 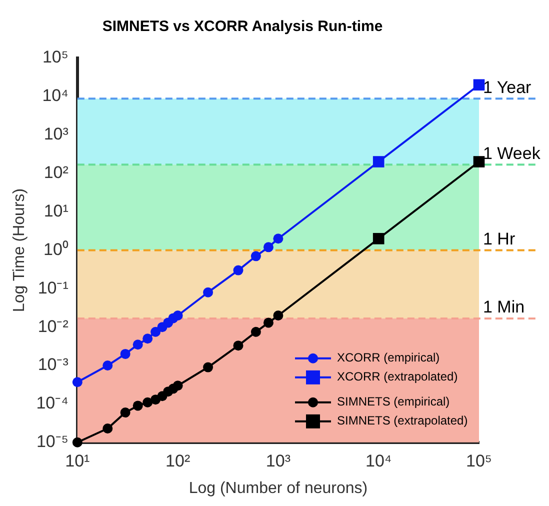 What do you see at coordinates (242, 27) in the screenshot?
I see `chart-title: SIMNETS vs XCORR Analysis Run-time` at bounding box center [242, 27].